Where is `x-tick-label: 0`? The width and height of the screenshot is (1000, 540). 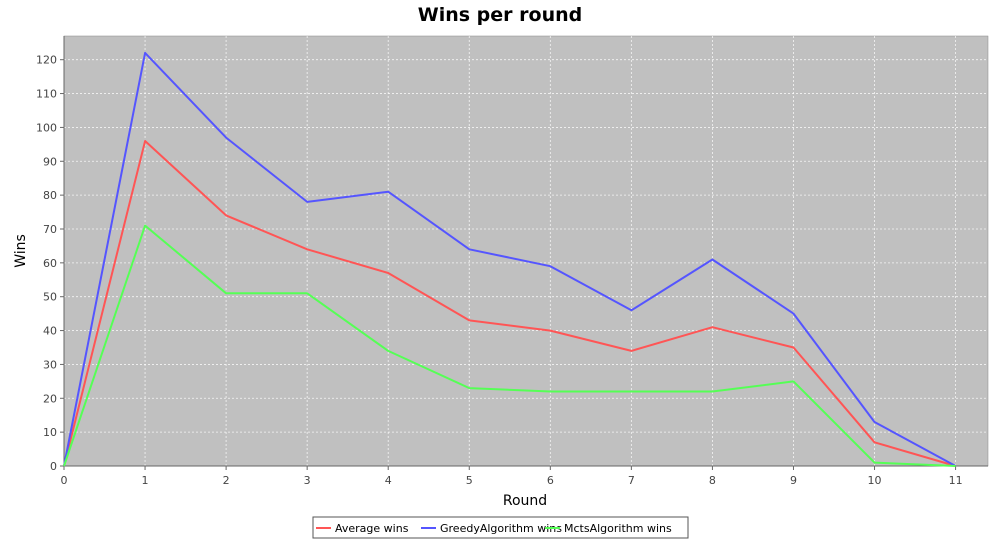 x-tick-label: 0 is located at coordinates (64, 480).